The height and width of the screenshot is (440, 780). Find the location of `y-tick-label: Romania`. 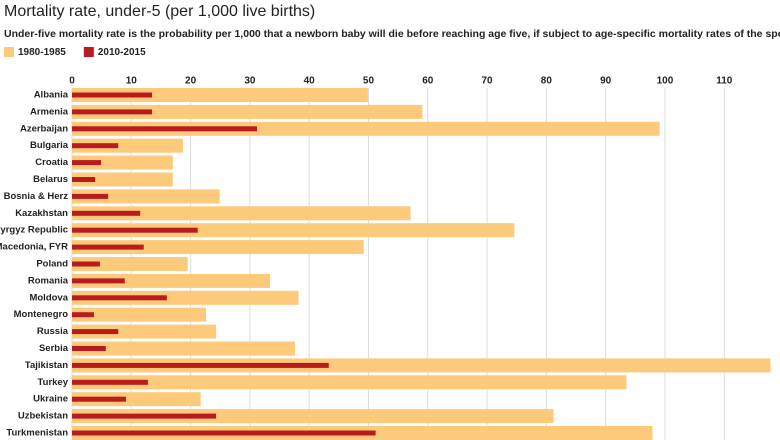

y-tick-label: Romania is located at coordinates (48, 280).